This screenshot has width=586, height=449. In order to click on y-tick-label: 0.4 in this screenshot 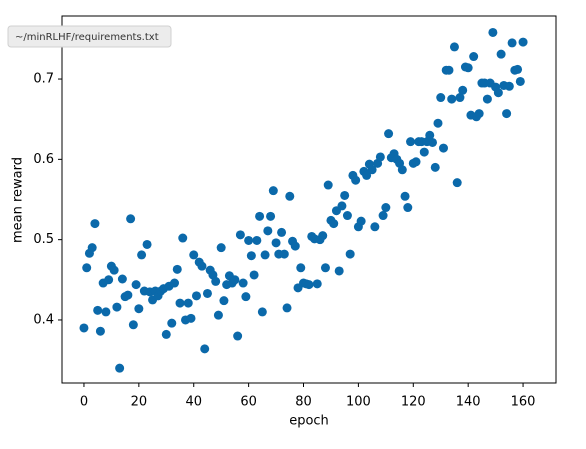, I will do `click(43, 319)`.